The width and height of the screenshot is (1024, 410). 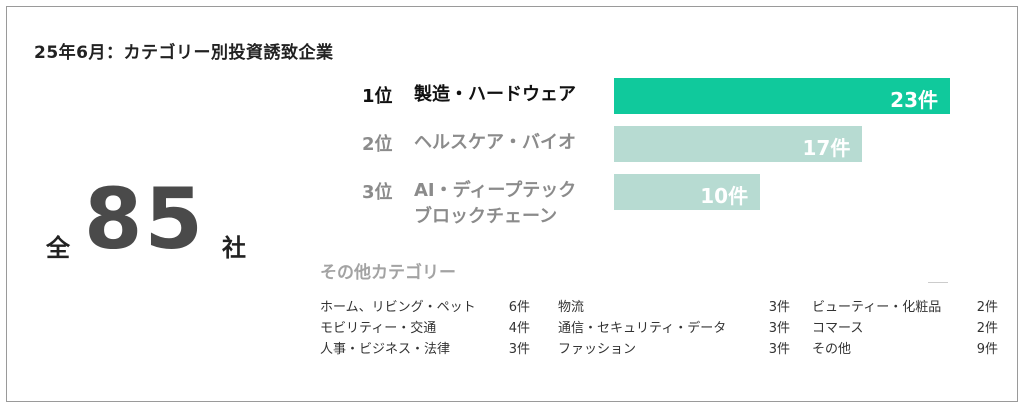 What do you see at coordinates (987, 349) in the screenshot?
I see `other-category-count: 9件` at bounding box center [987, 349].